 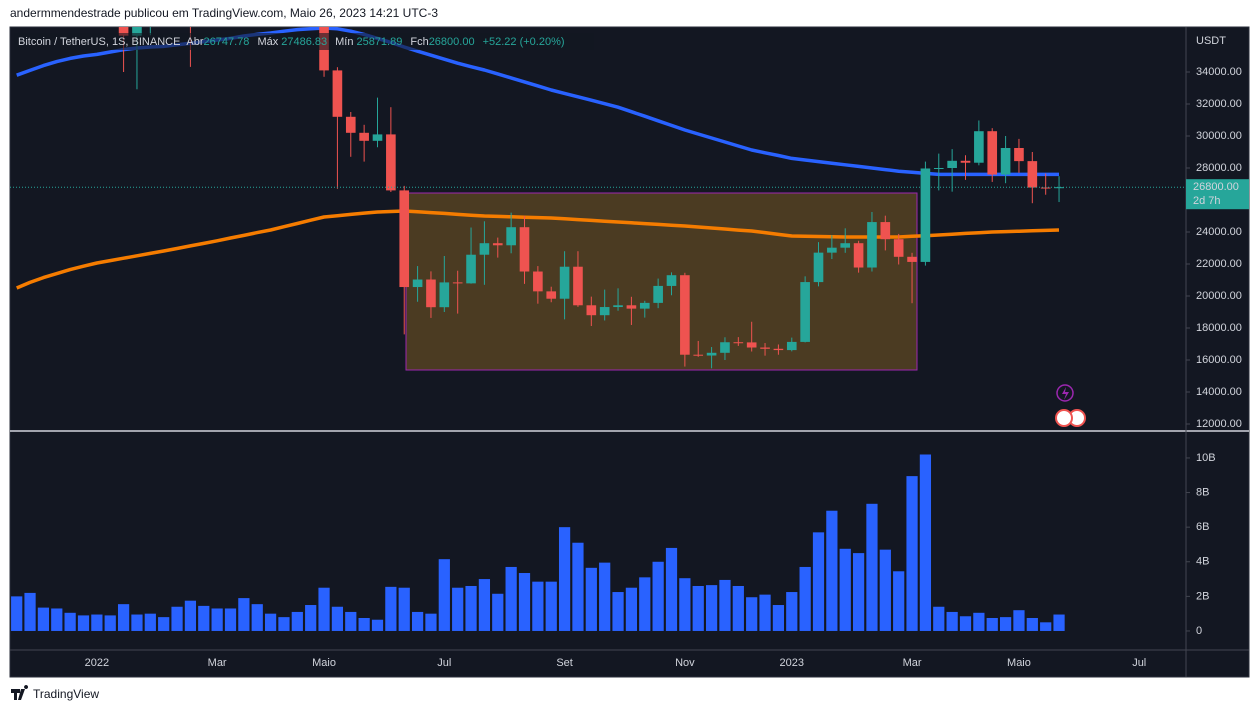 I want to click on y-tick-label: 18000.00, so click(x=1219, y=328).